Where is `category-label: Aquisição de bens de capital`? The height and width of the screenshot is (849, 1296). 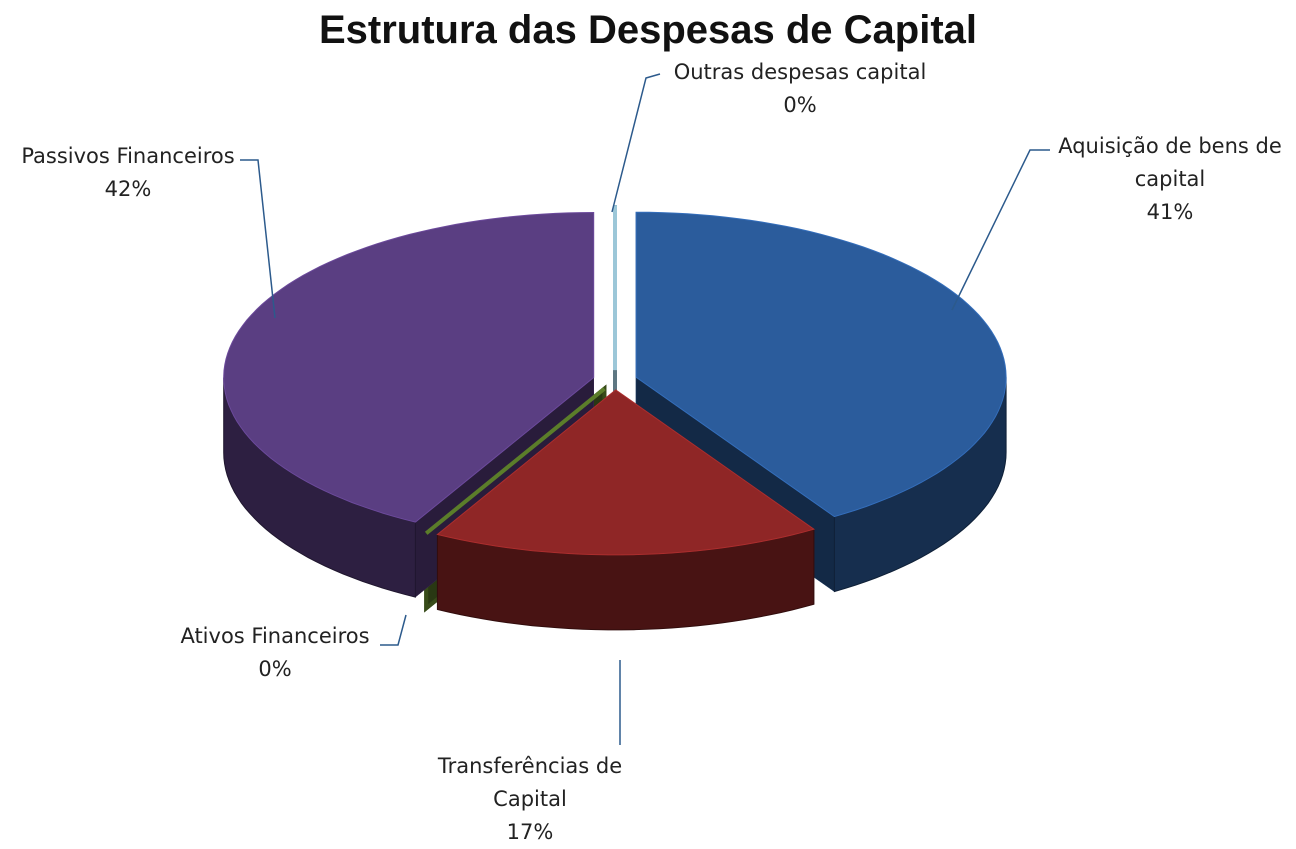 category-label: Aquisição de bens de capital is located at coordinates (1170, 162).